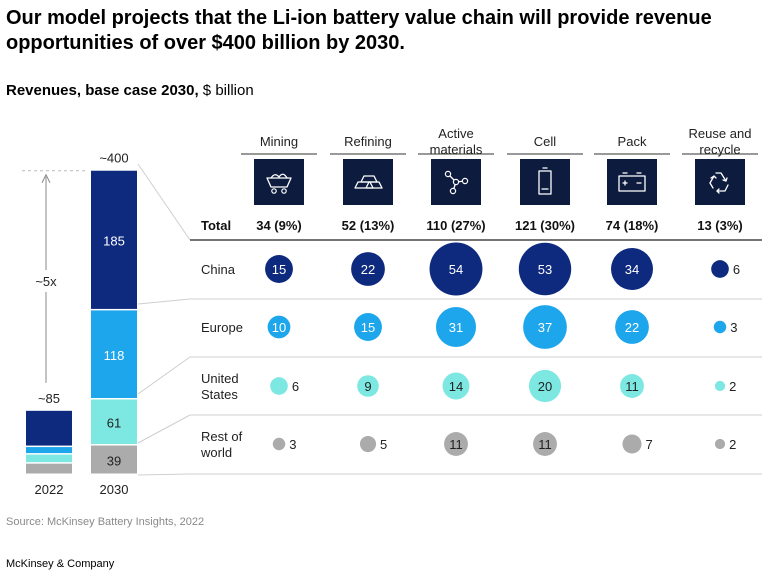 Image resolution: width=768 pixels, height=571 pixels. What do you see at coordinates (49, 468) in the screenshot?
I see `bar-segment-2022-row` at bounding box center [49, 468].